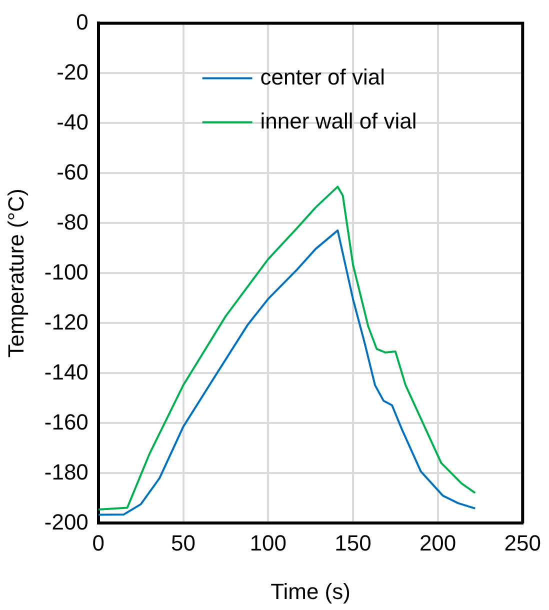 The width and height of the screenshot is (549, 610). I want to click on y-tick-label: -140, so click(66, 371).